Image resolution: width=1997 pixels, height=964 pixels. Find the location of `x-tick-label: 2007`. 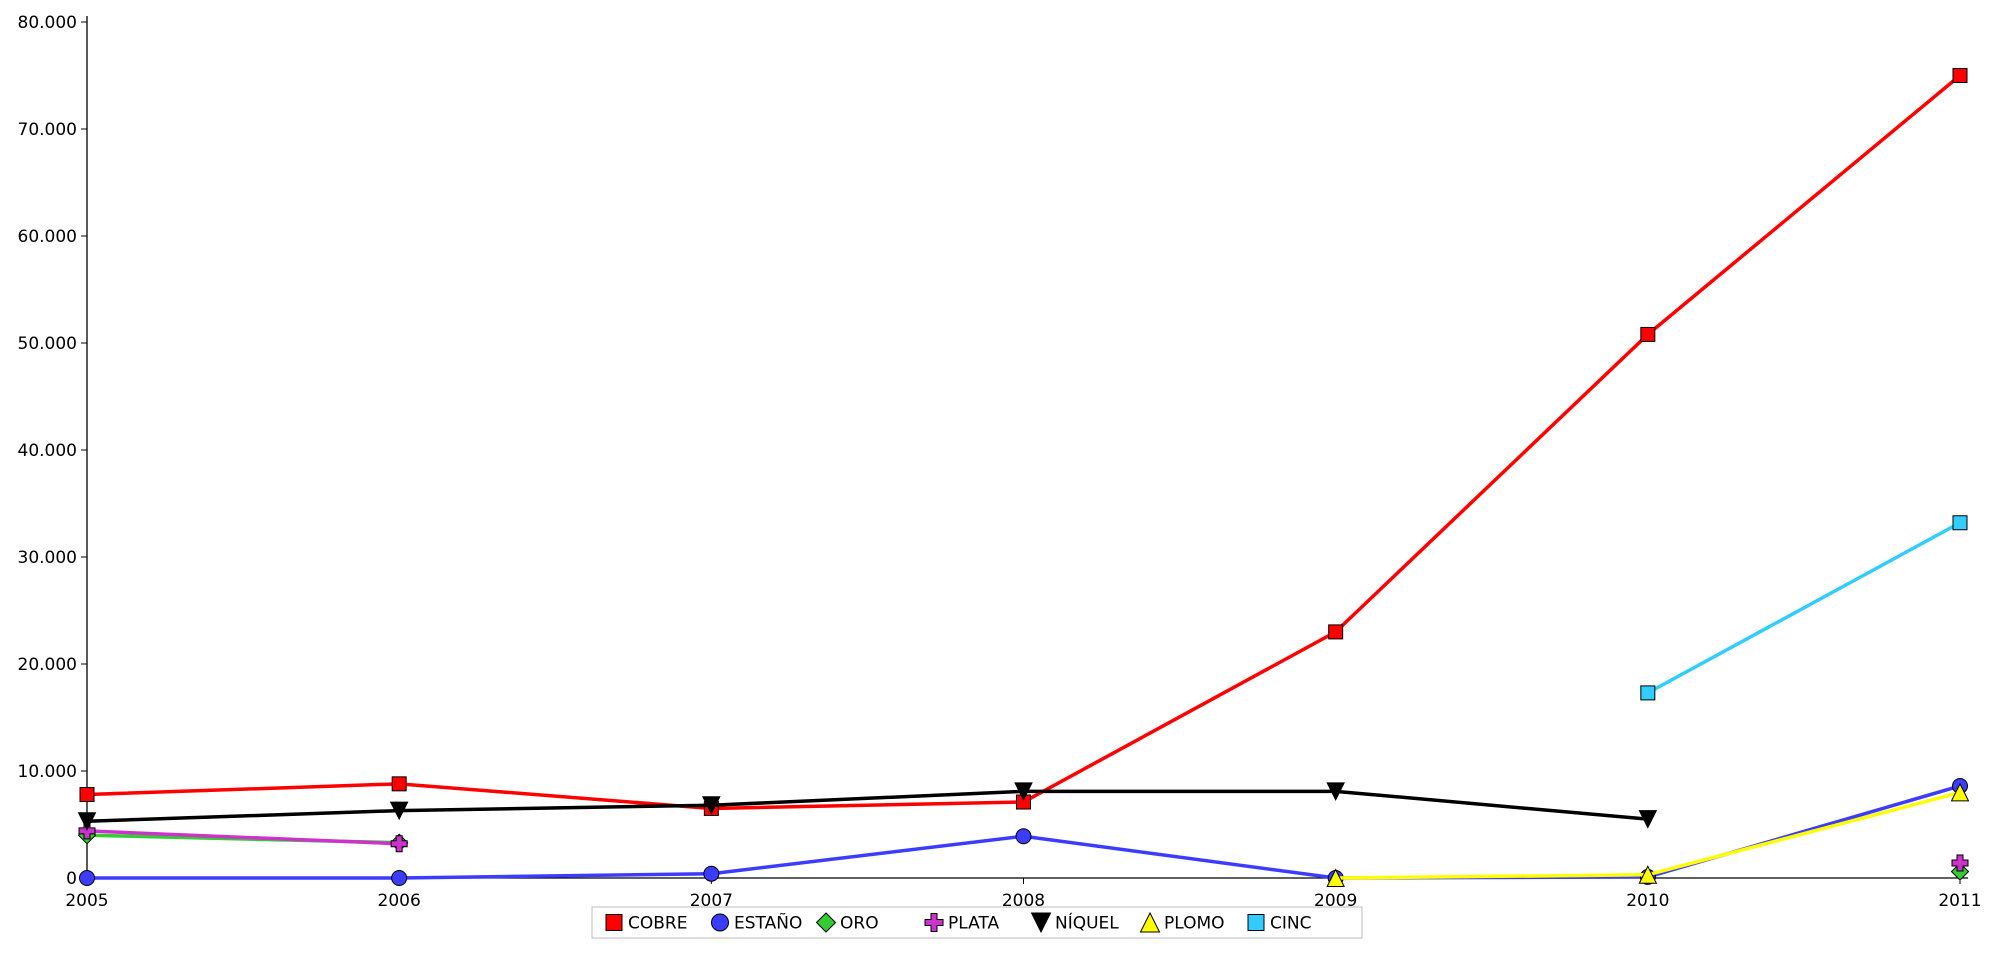

x-tick-label: 2007 is located at coordinates (711, 901).